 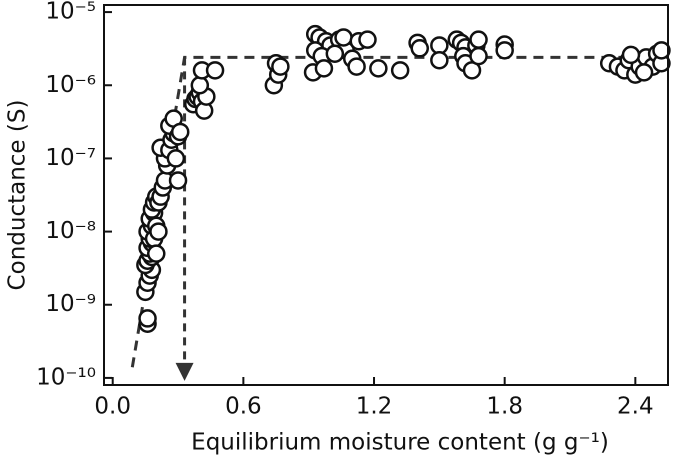 I want to click on x-tick-label: 0.6, so click(x=243, y=407).